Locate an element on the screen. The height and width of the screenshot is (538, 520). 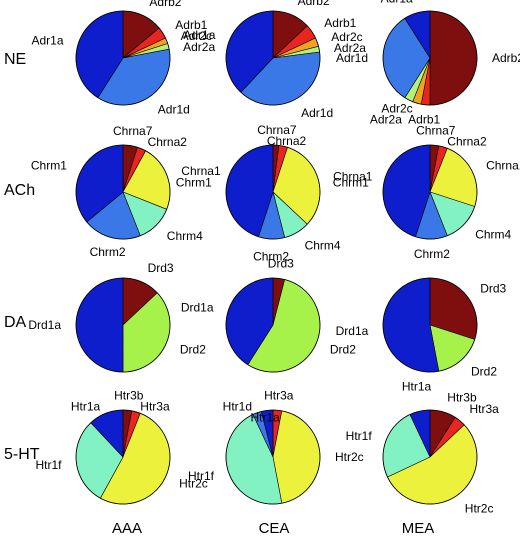
column-label-aaa: AAA is located at coordinates (127, 528).